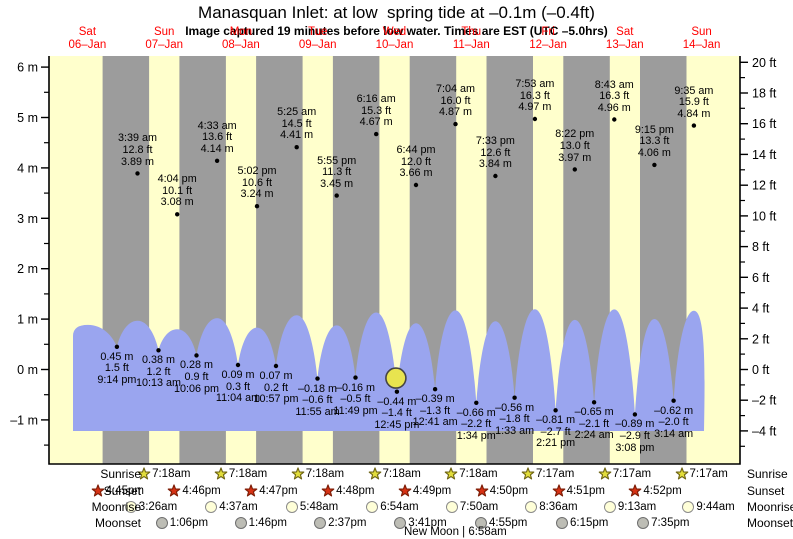 This screenshot has width=793, height=539. Describe the element at coordinates (257, 183) in the screenshot. I see `high-tide-label: 5:02 pm 10.6 ft 3.24 m` at that location.